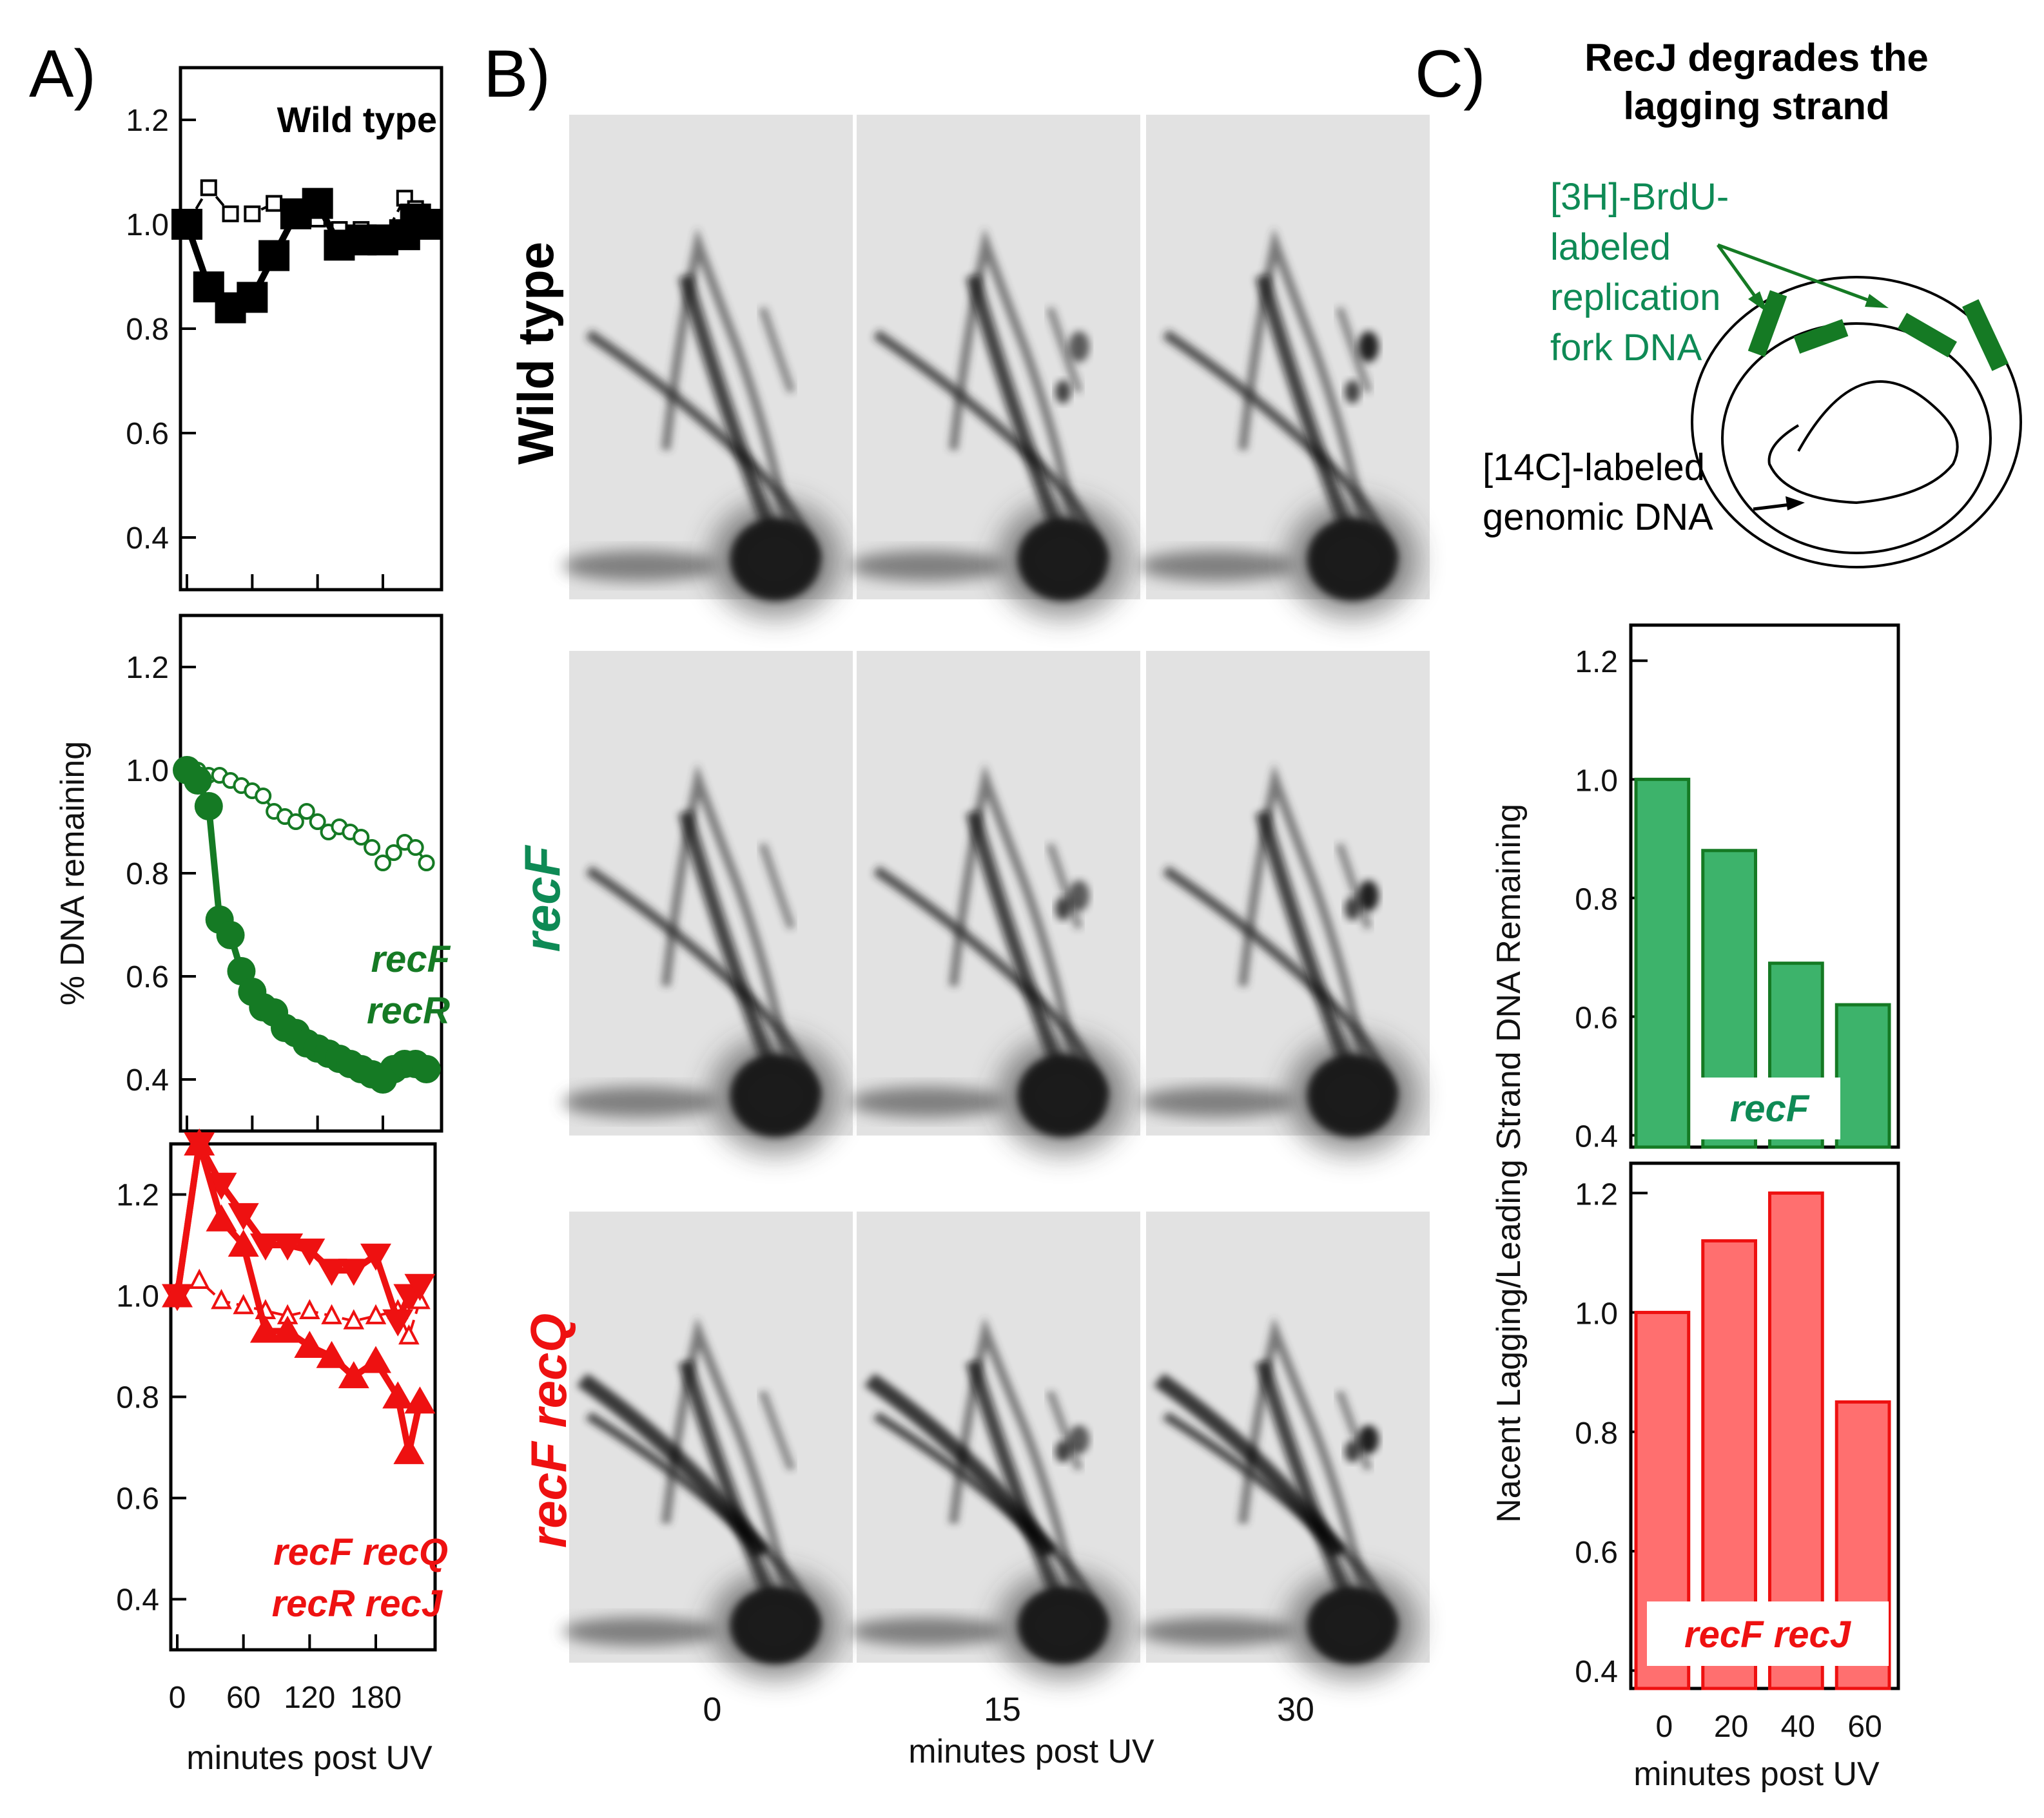  I want to click on x-tick-label: 180, so click(376, 1698).